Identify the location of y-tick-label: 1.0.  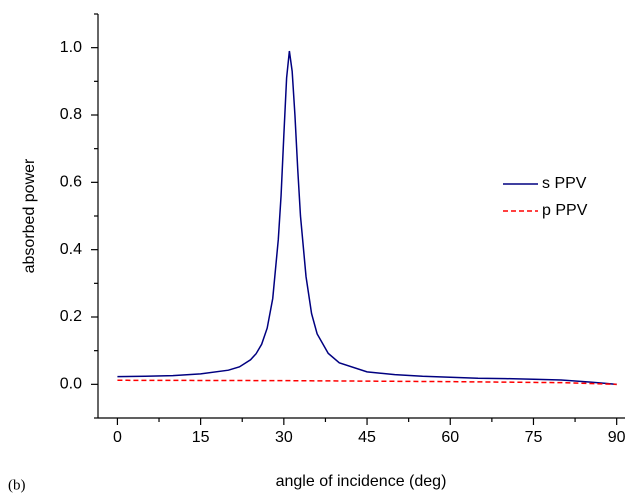
(71, 47).